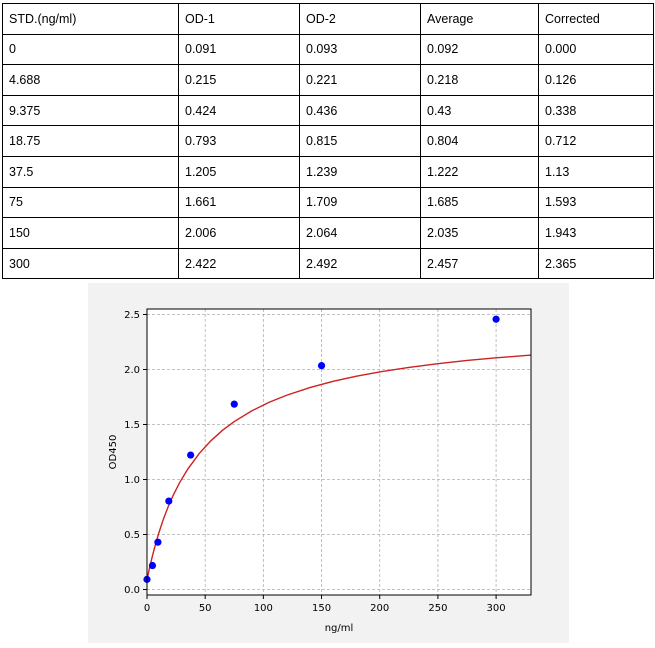 This screenshot has height=648, width=655. What do you see at coordinates (479, 263) in the screenshot?
I see `table-cell: 2.457` at bounding box center [479, 263].